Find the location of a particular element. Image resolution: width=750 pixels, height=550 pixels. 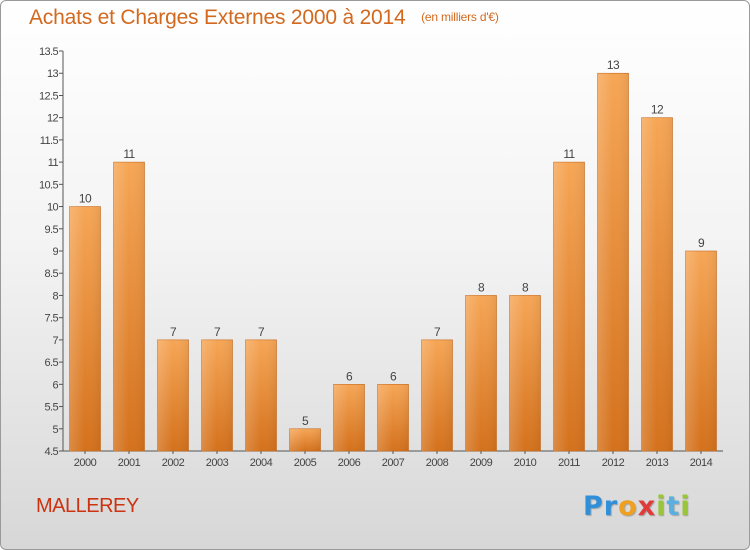

x-tick-label: 2012 is located at coordinates (613, 463).